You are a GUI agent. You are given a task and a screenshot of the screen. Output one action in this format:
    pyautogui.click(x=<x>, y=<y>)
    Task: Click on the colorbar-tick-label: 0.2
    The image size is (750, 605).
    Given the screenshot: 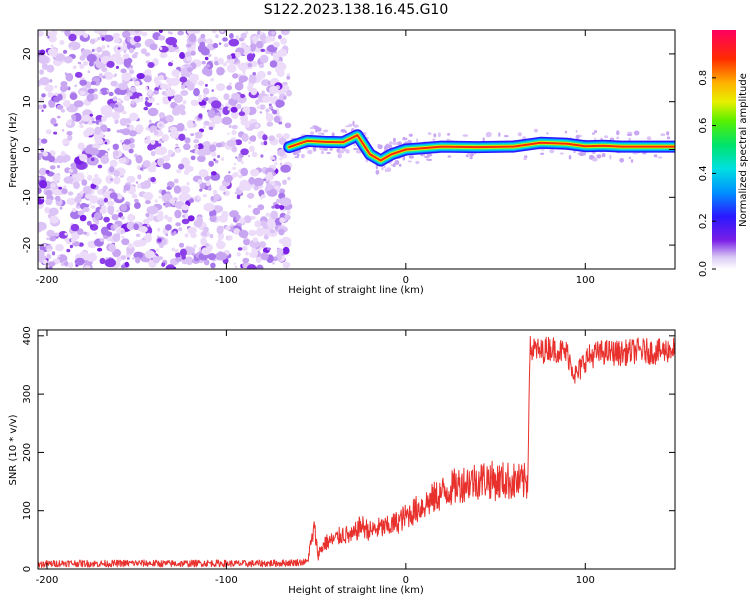 What is the action you would take?
    pyautogui.click(x=703, y=221)
    